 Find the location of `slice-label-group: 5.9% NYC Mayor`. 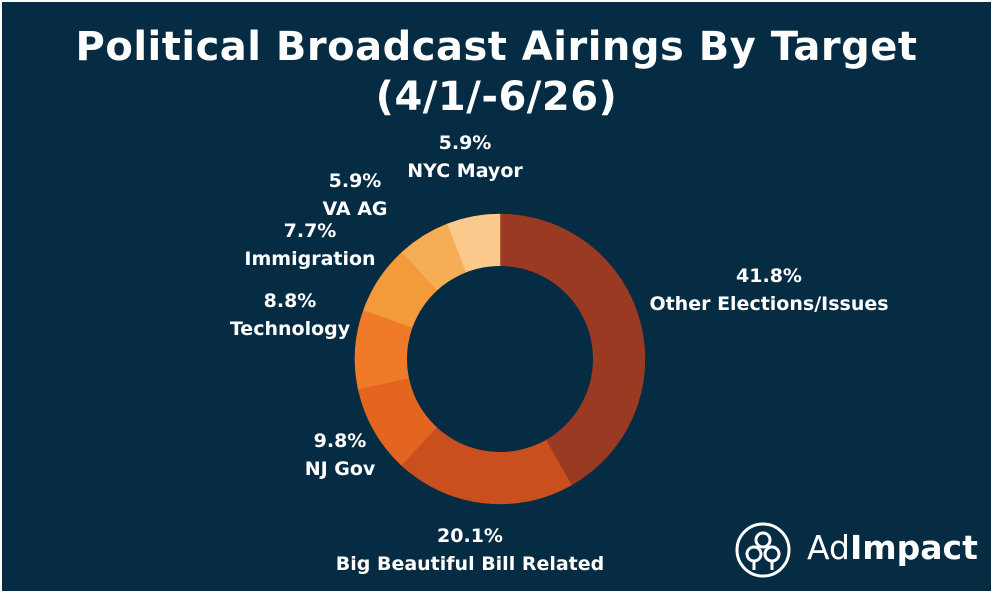

slice-label-group: 5.9% NYC Mayor is located at coordinates (465, 157).